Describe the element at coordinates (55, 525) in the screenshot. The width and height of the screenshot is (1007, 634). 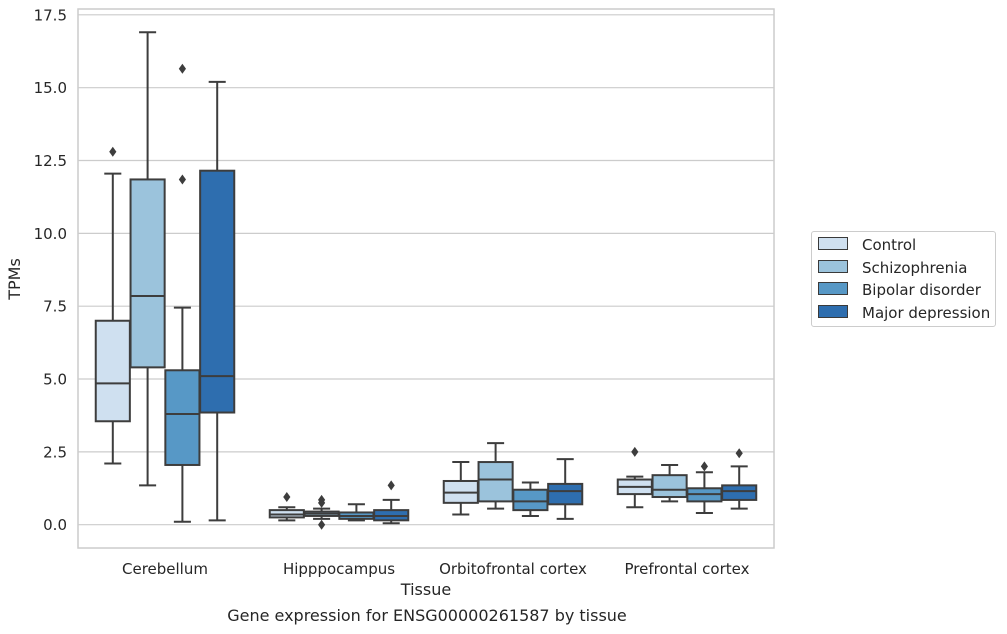
I see `y-tick-label: 0.0` at that location.